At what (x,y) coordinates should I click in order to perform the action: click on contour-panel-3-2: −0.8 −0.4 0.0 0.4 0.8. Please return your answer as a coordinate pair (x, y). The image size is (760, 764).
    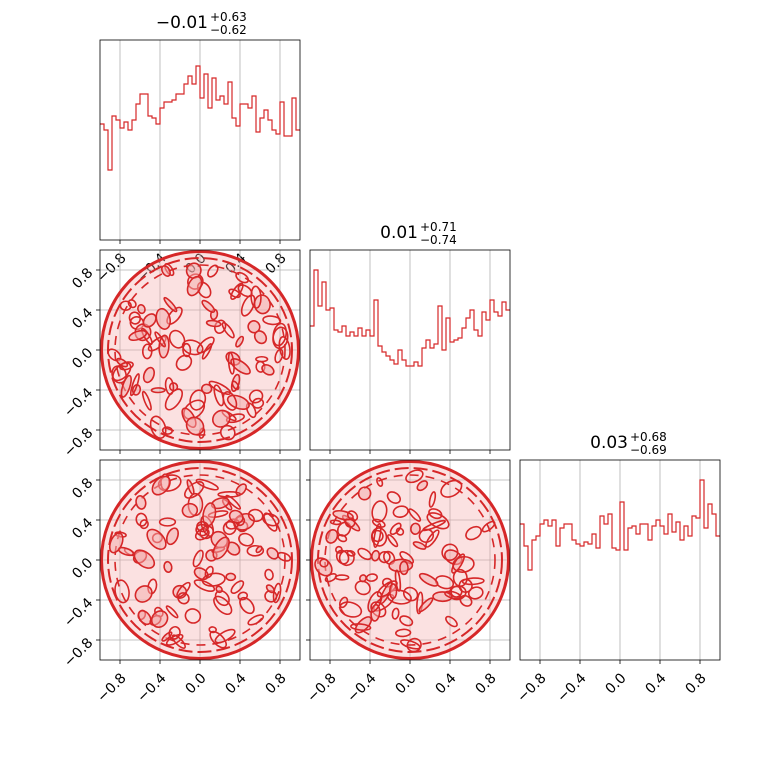
    Looking at the image, I should click on (407, 582).